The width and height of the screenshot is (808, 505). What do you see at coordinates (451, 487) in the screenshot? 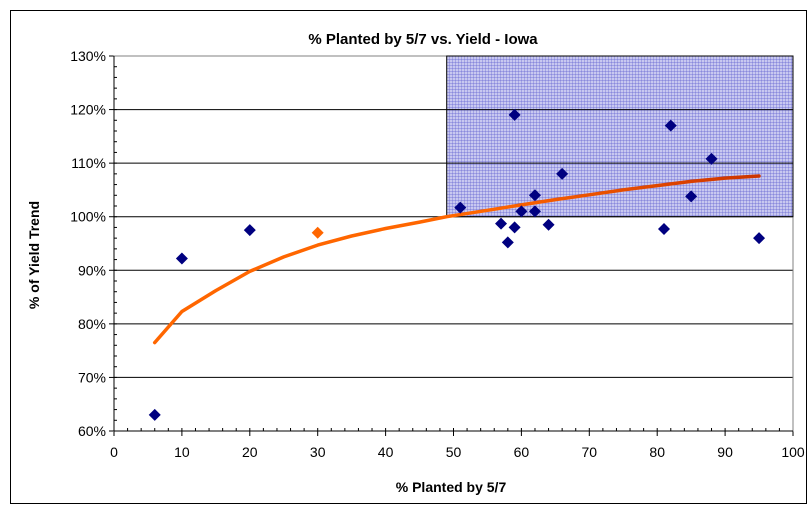
I see `x-axis-label: % Planted by 5/7` at bounding box center [451, 487].